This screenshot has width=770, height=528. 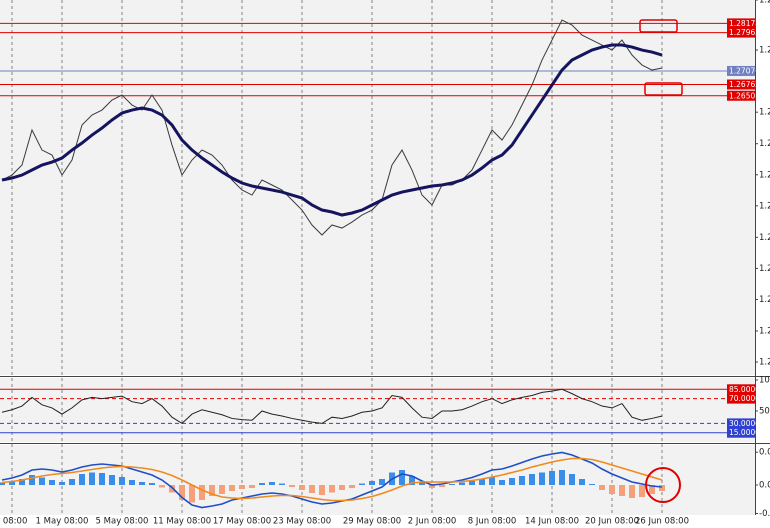 I want to click on y-tick-label: 1.27560, so click(x=764, y=51).